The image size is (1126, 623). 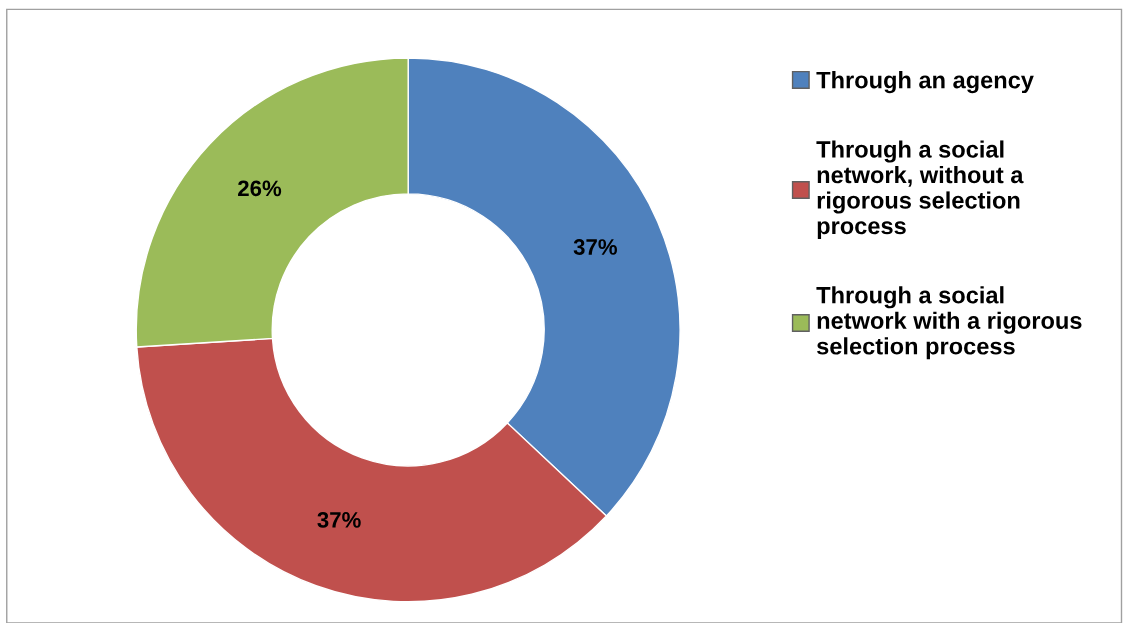 What do you see at coordinates (920, 189) in the screenshot?
I see `legend-label: Through a social network, without a rigorous selection process` at bounding box center [920, 189].